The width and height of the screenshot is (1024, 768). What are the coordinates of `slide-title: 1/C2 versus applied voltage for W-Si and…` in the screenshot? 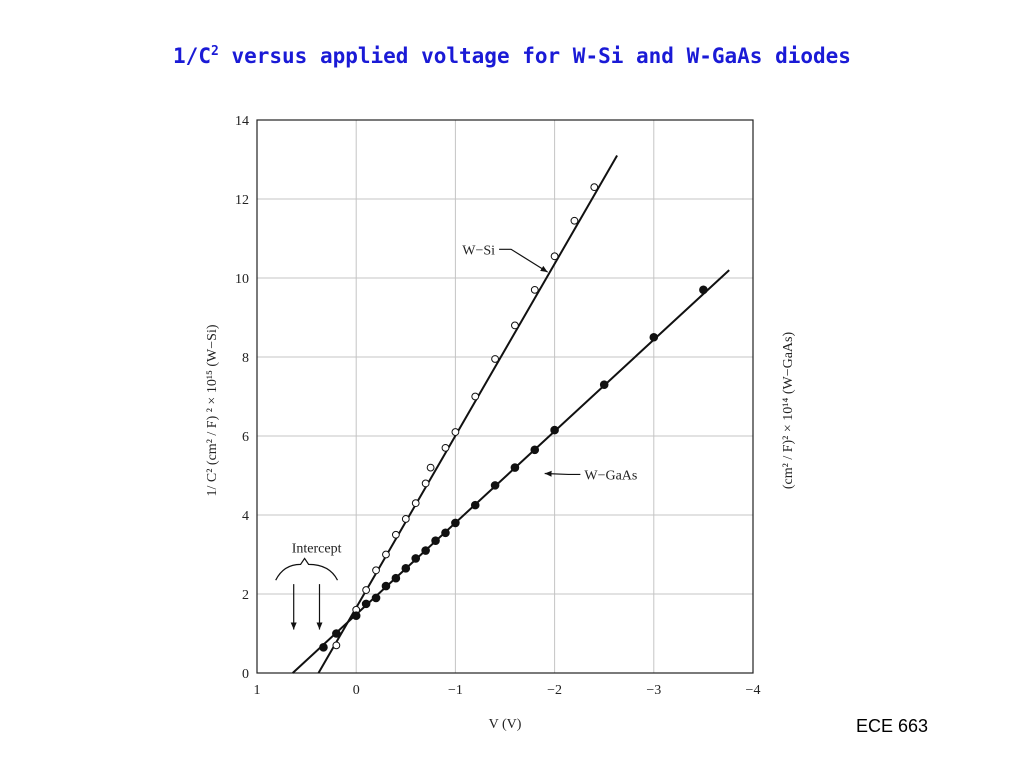 It's located at (512, 56).